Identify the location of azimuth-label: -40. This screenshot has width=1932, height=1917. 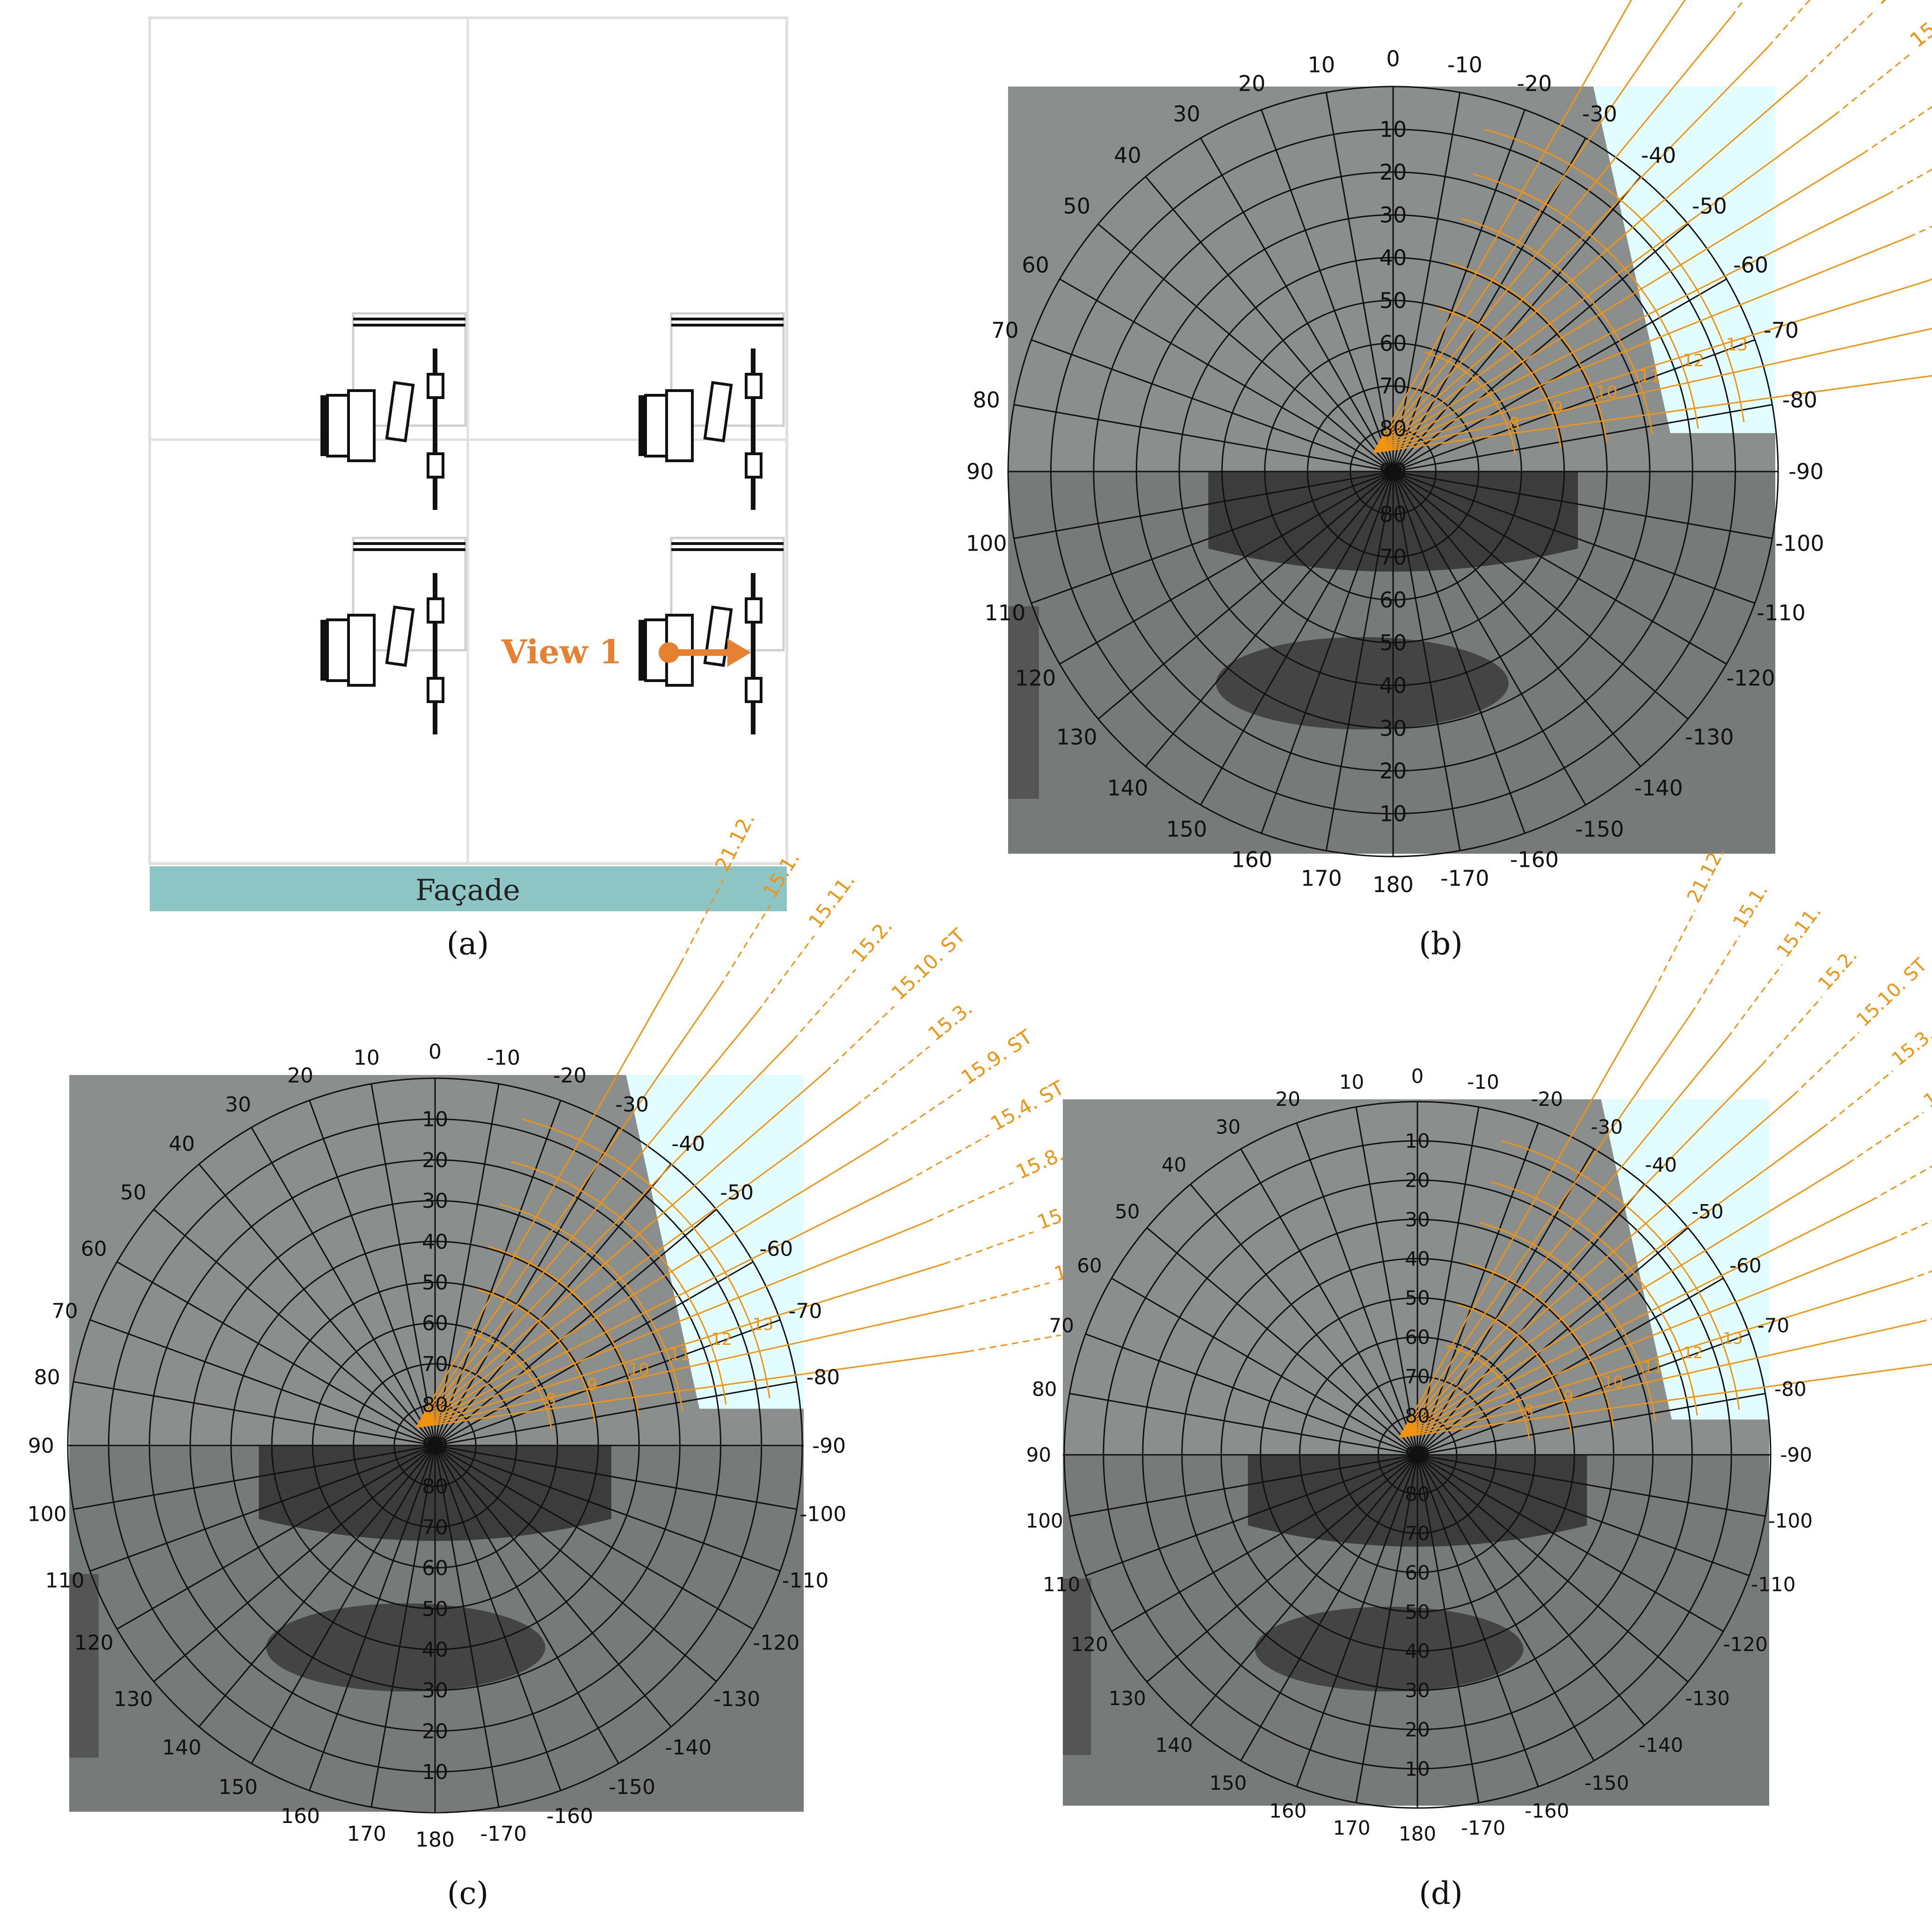
(1659, 156).